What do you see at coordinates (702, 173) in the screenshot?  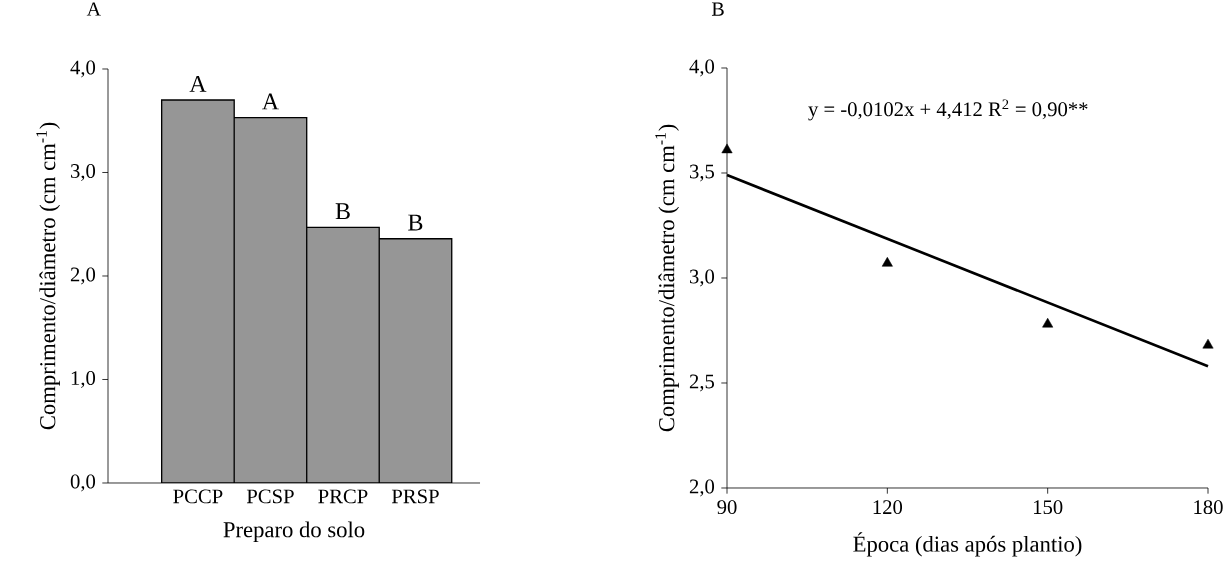 I see `y-tick-label: 3,5` at bounding box center [702, 173].